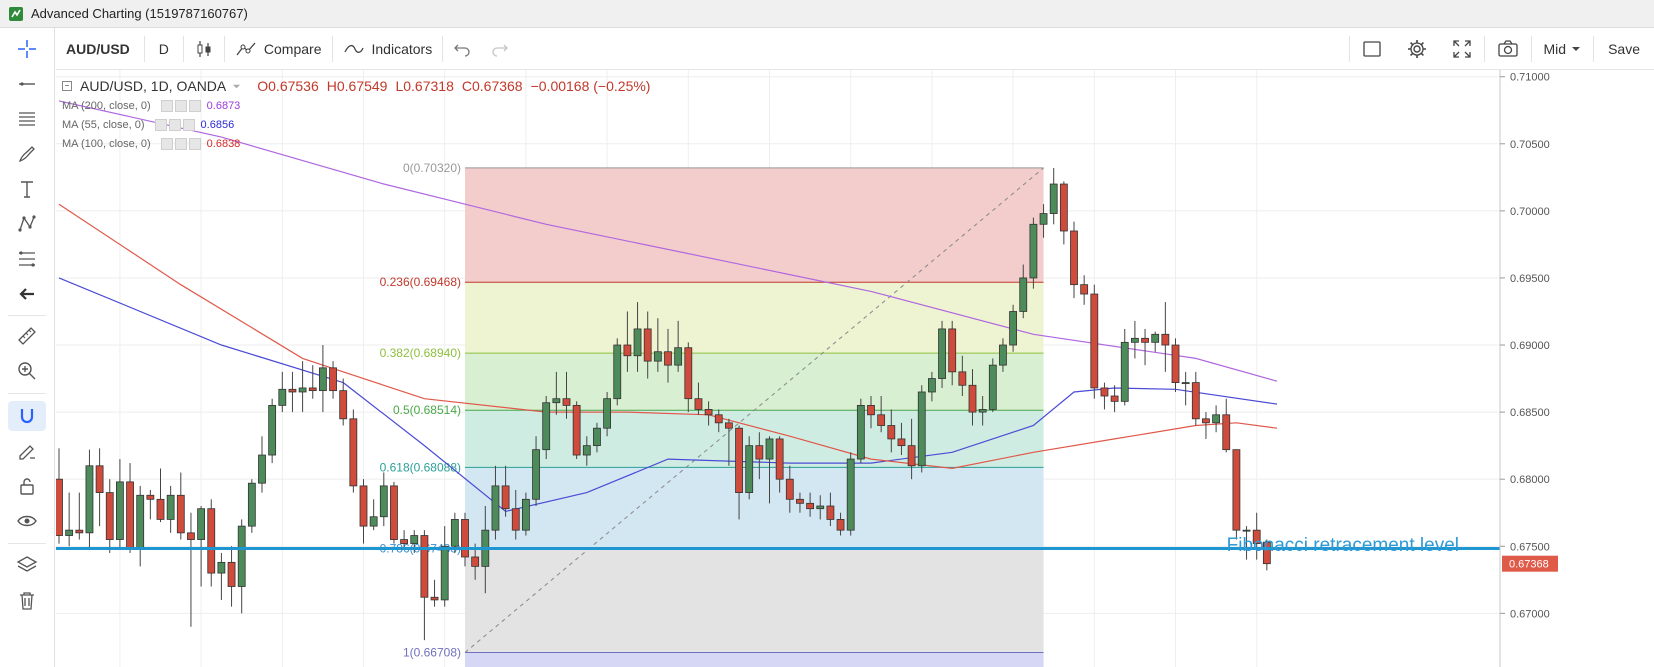 The width and height of the screenshot is (1654, 667). What do you see at coordinates (27, 224) in the screenshot?
I see `pattern-tool-icon` at bounding box center [27, 224].